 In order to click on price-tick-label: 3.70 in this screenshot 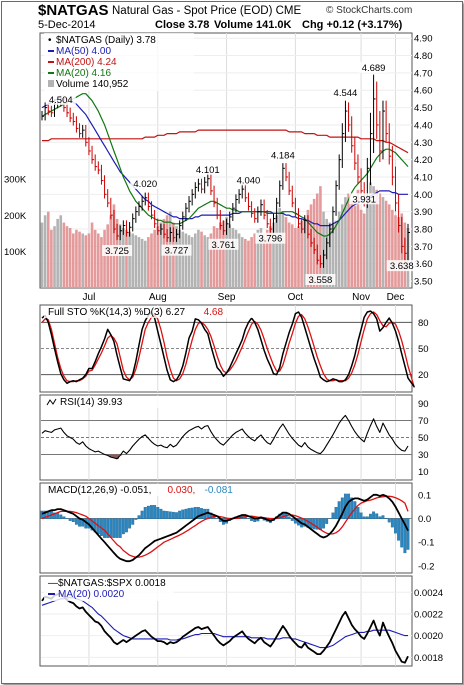, I will do `click(423, 247)`.